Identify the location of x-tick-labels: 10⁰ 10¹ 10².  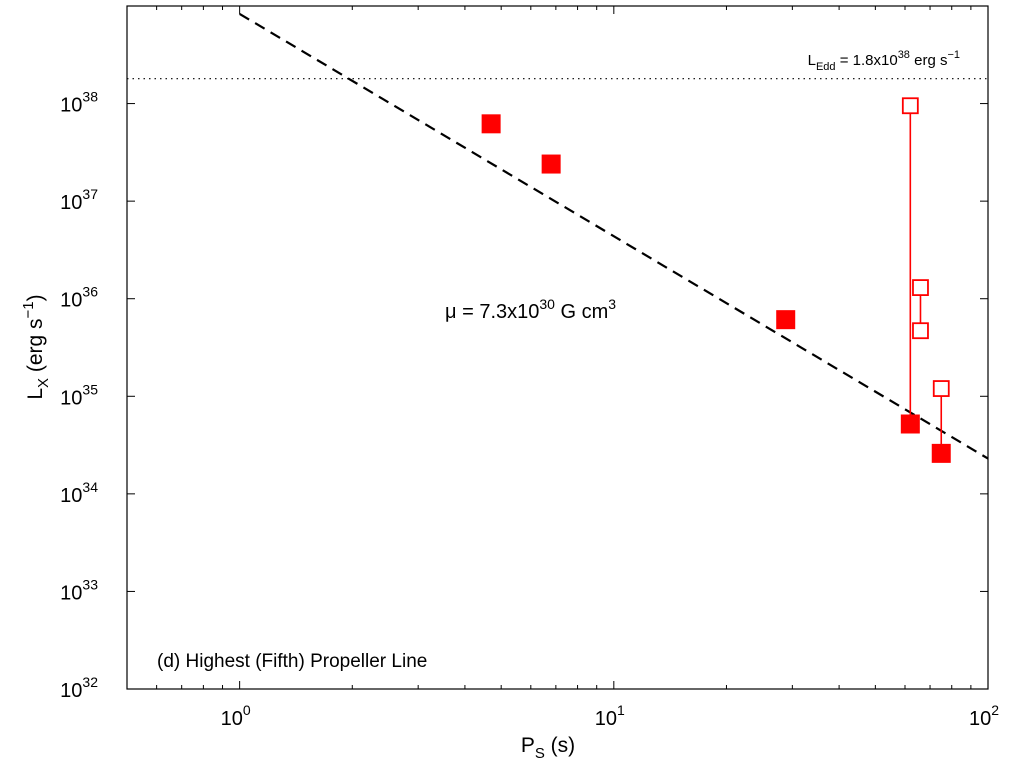
(610, 716).